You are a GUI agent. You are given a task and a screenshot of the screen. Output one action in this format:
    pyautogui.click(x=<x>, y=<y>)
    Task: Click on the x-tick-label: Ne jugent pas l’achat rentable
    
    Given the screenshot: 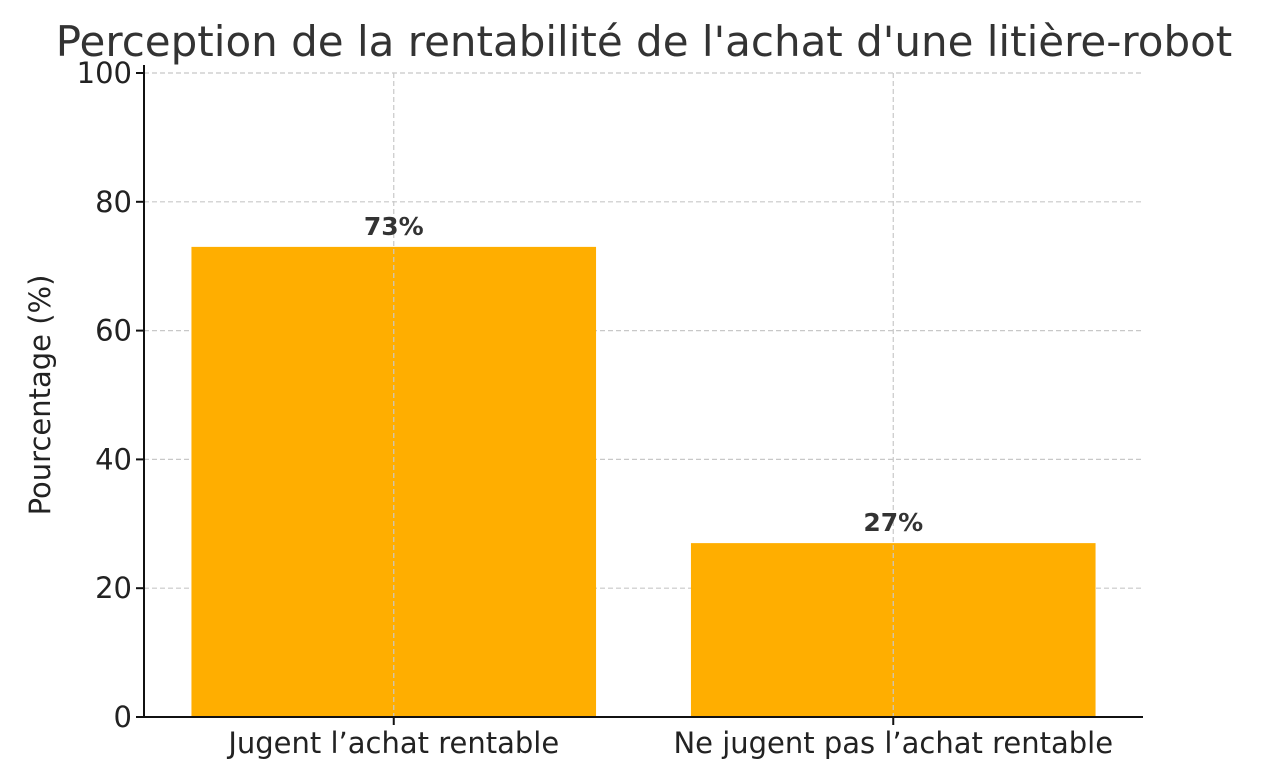 What is the action you would take?
    pyautogui.click(x=893, y=743)
    